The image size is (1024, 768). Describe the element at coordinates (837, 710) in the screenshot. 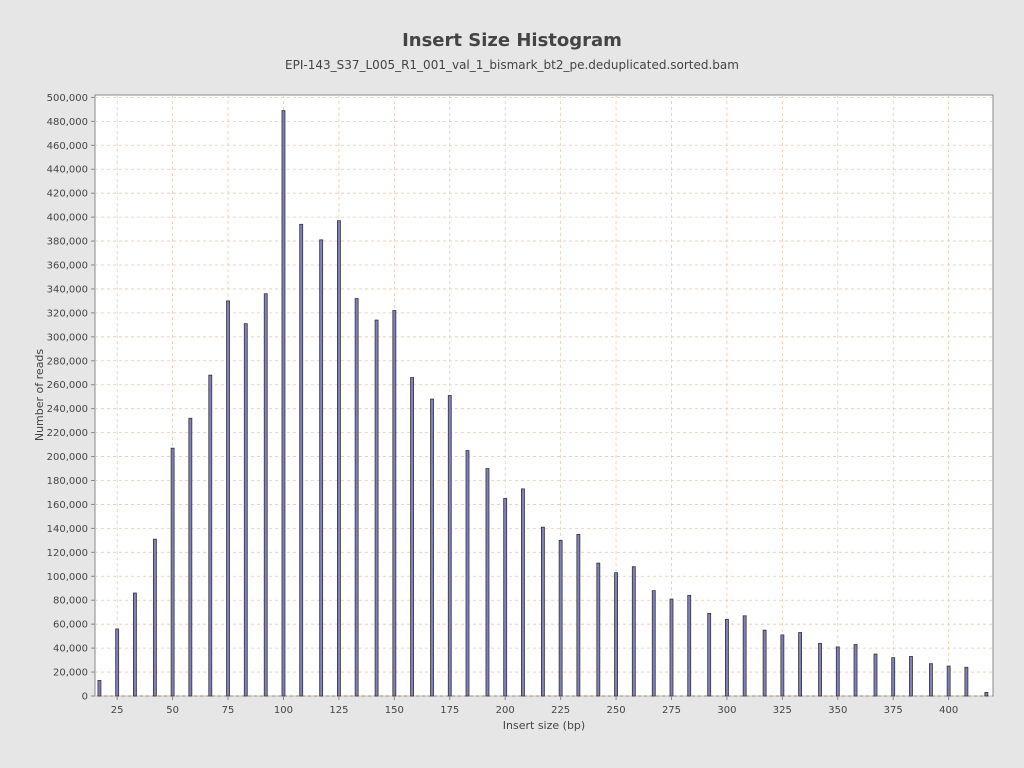

I see `x-tick-label: 350` at that location.